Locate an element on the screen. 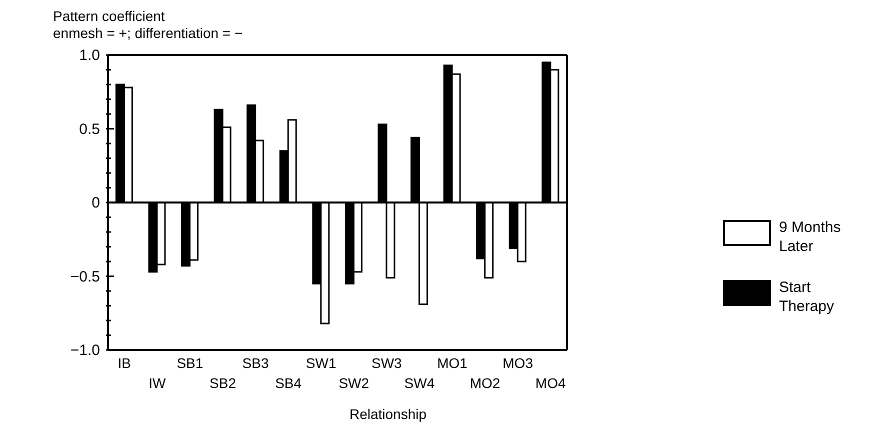 The height and width of the screenshot is (436, 872). x-tick-label: SB2 is located at coordinates (223, 383).